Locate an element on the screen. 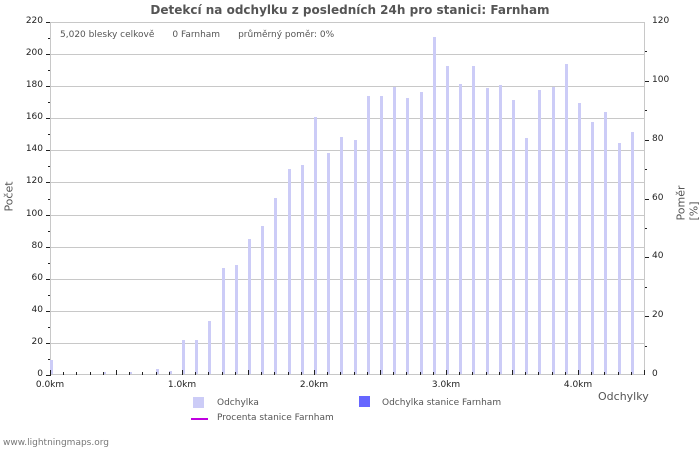 This screenshot has width=700, height=450. legend-label-station: Odchylka stanice Farnham is located at coordinates (442, 403).